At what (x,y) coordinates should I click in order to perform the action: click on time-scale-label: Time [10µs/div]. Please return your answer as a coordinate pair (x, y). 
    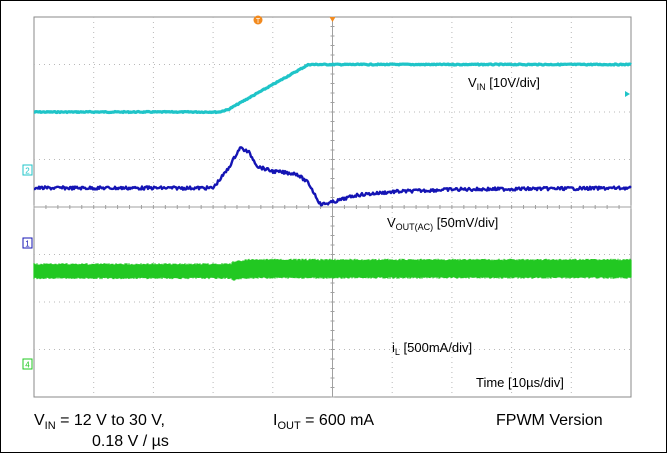
    Looking at the image, I should click on (520, 382).